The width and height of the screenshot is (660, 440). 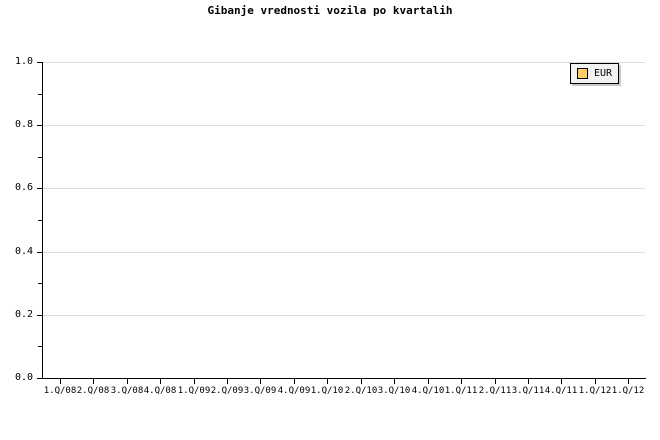 I want to click on y-axis-label: 0.2, so click(x=23, y=314).